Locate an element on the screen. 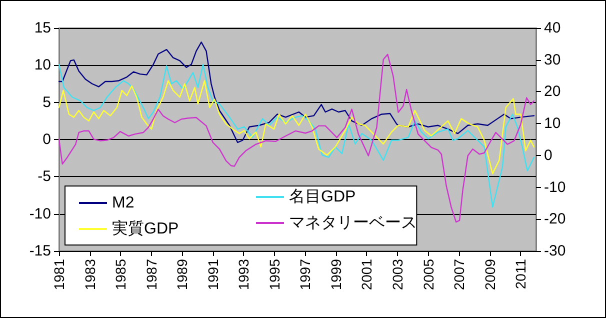 This screenshot has width=606, height=318. x-tick-label: 1995 is located at coordinates (274, 274).